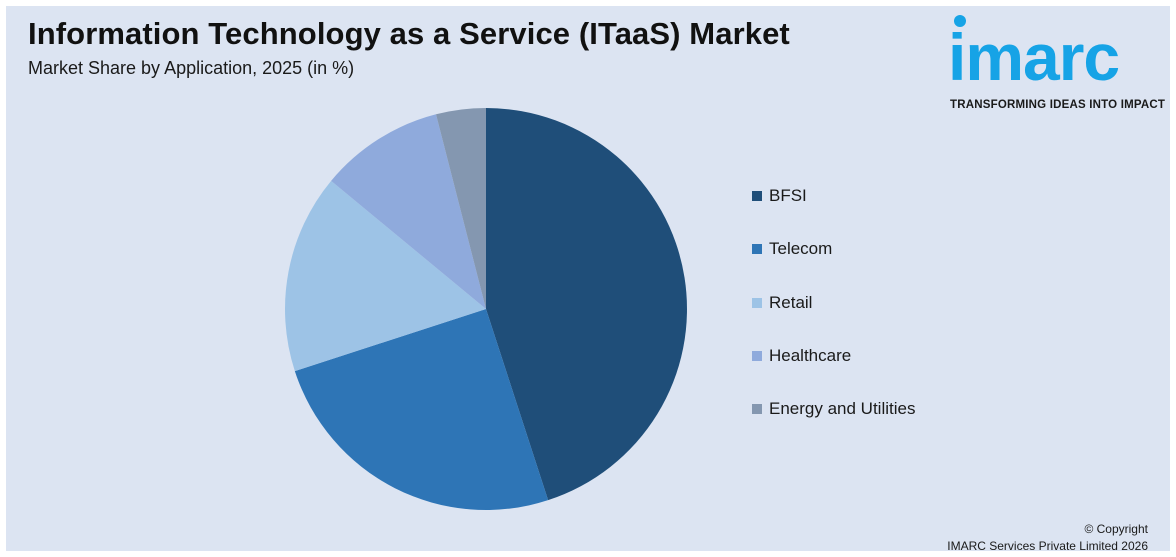 The height and width of the screenshot is (557, 1176). I want to click on legend-item-bfsi: BFSI, so click(833, 196).